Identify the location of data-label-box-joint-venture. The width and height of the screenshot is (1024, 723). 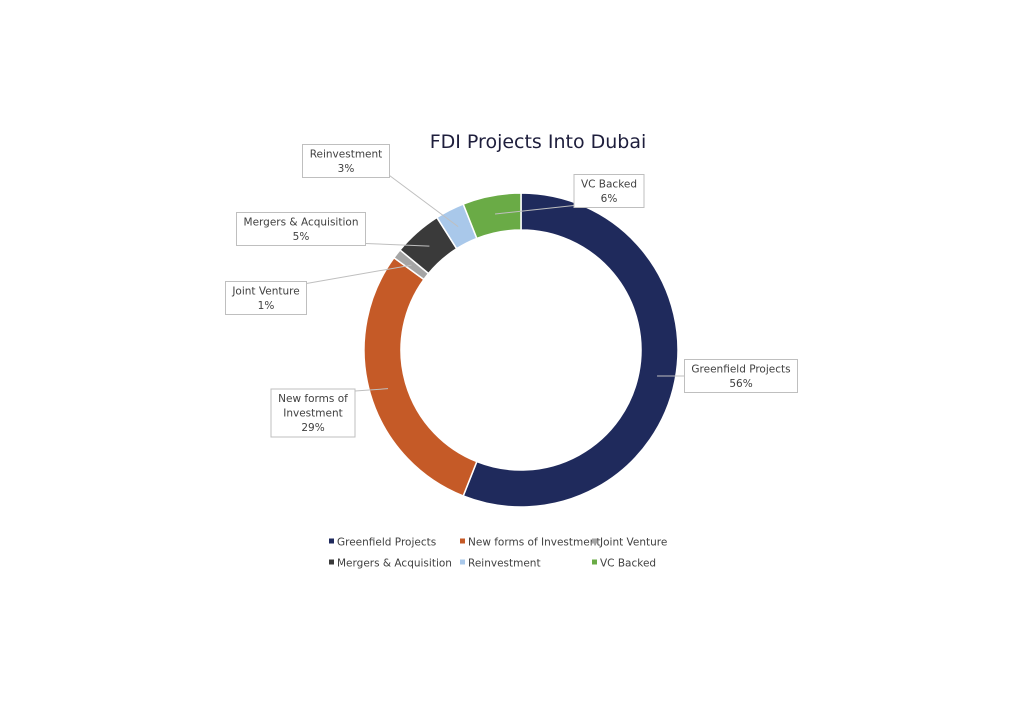
(266, 298).